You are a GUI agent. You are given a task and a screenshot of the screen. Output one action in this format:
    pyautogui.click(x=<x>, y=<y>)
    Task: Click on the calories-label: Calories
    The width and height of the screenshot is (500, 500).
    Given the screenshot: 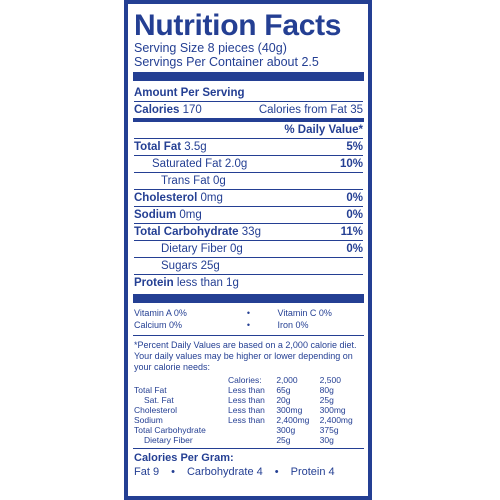 What is the action you would take?
    pyautogui.click(x=157, y=110)
    